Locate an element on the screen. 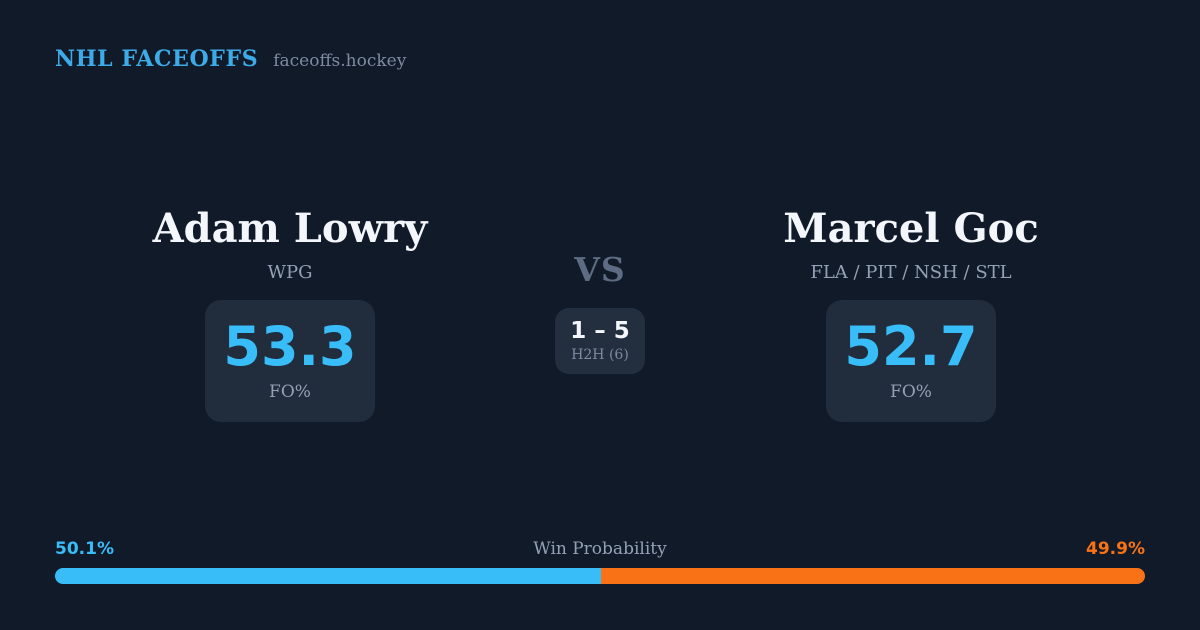  player-left-fo-label: FO% is located at coordinates (290, 392).